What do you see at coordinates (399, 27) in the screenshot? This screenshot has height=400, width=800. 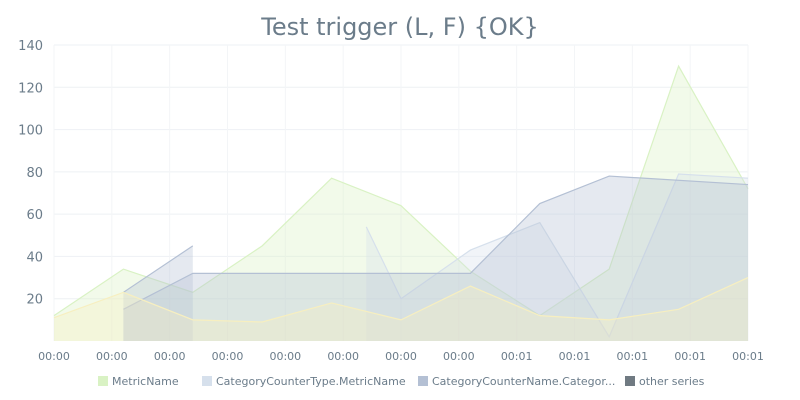 I see `chart-title: Test trigger (L, F) {OK}` at bounding box center [399, 27].